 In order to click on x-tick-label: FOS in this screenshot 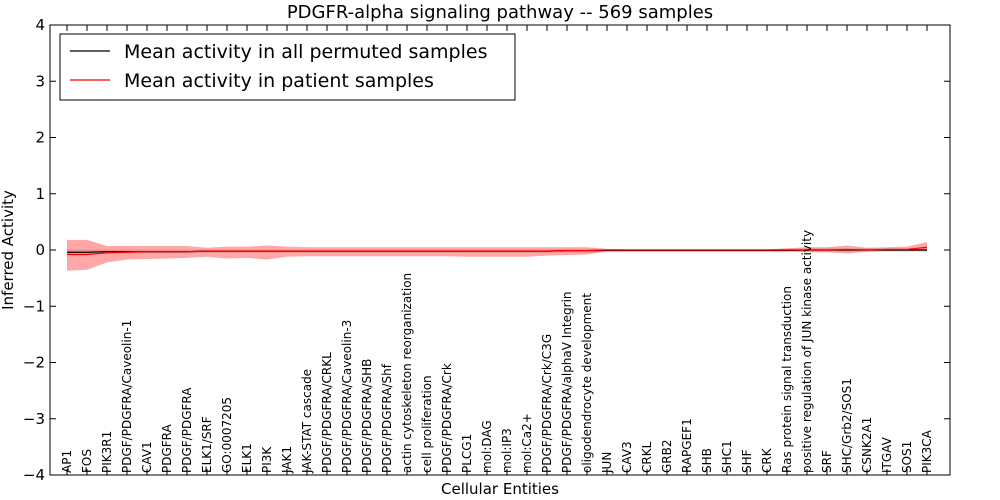, I will do `click(87, 461)`.